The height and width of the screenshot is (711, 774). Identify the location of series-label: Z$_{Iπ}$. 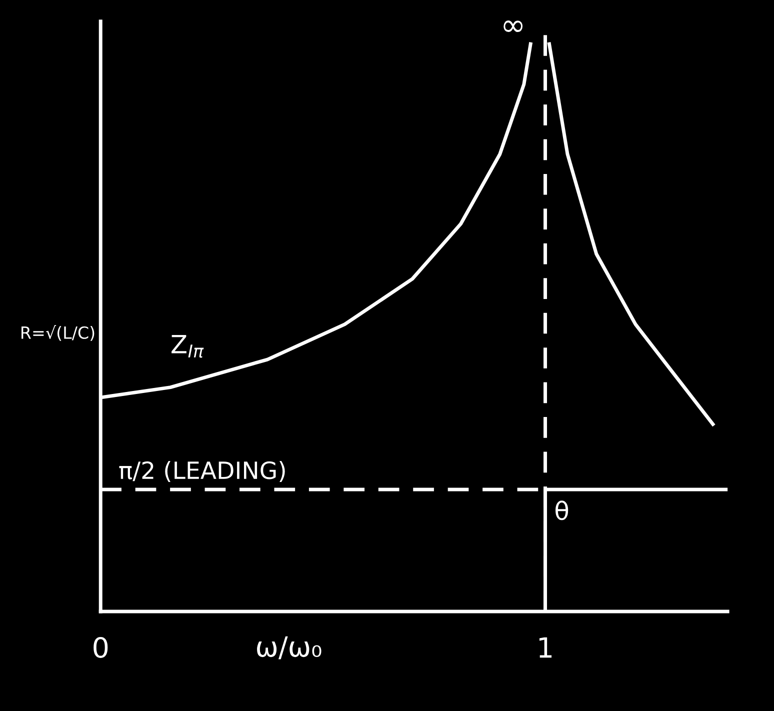
(188, 346).